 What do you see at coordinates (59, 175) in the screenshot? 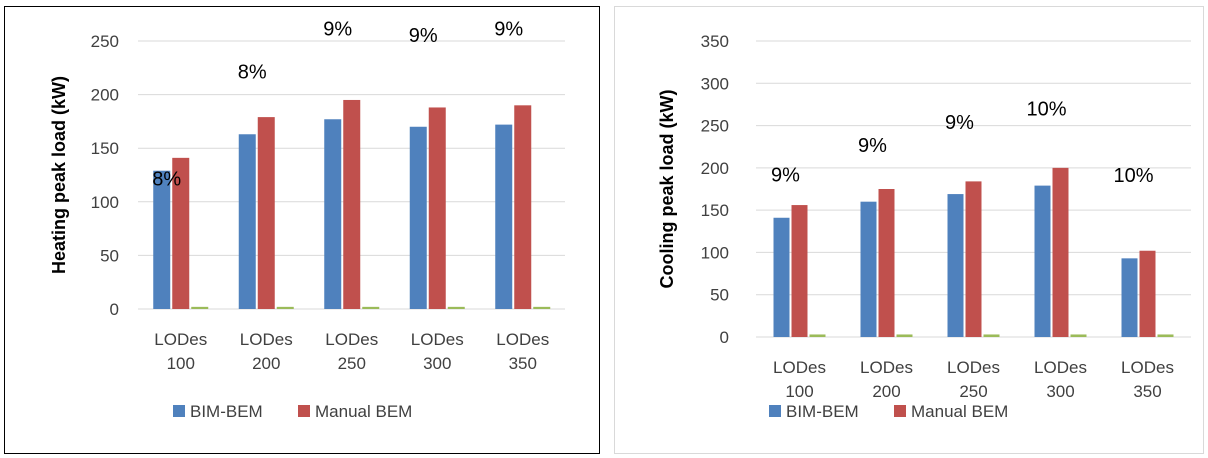
I see `y-axis-label: Heating peak load (kW)` at bounding box center [59, 175].